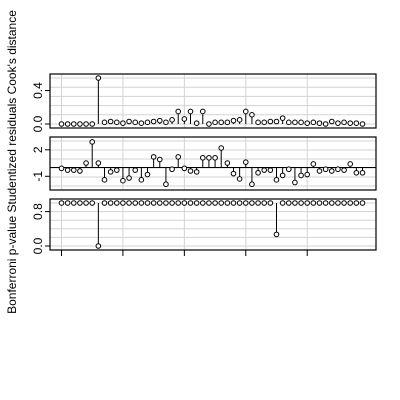 The image size is (400, 400). What do you see at coordinates (38, 176) in the screenshot?
I see `y-tick-label: -1` at bounding box center [38, 176].